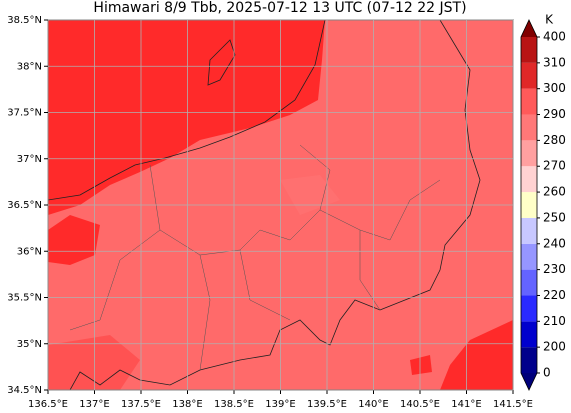 The width and height of the screenshot is (571, 413). What do you see at coordinates (24, 20) in the screenshot?
I see `y-tick-label: 38.5°N` at bounding box center [24, 20].